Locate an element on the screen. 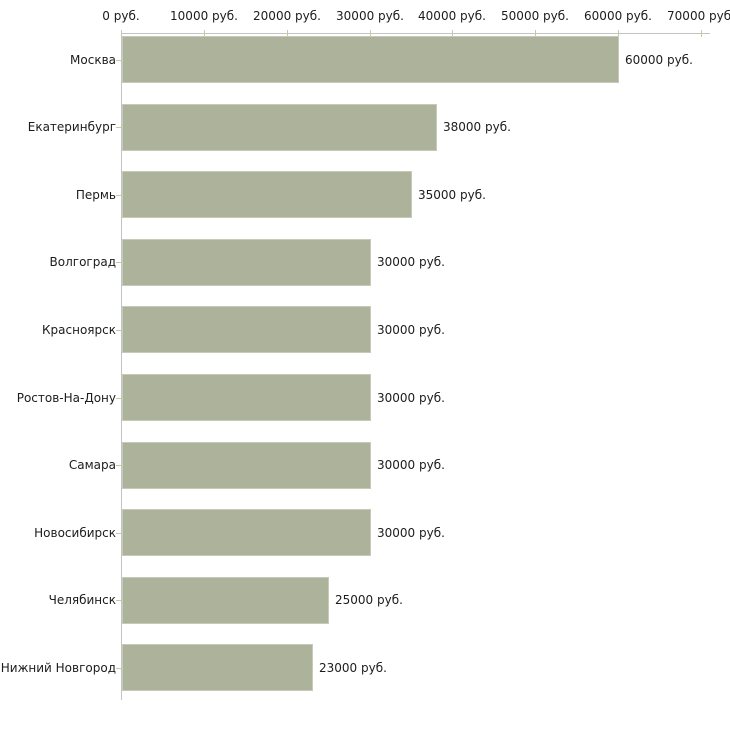 This screenshot has height=730, width=730. value-label: 25000 руб. is located at coordinates (369, 600).